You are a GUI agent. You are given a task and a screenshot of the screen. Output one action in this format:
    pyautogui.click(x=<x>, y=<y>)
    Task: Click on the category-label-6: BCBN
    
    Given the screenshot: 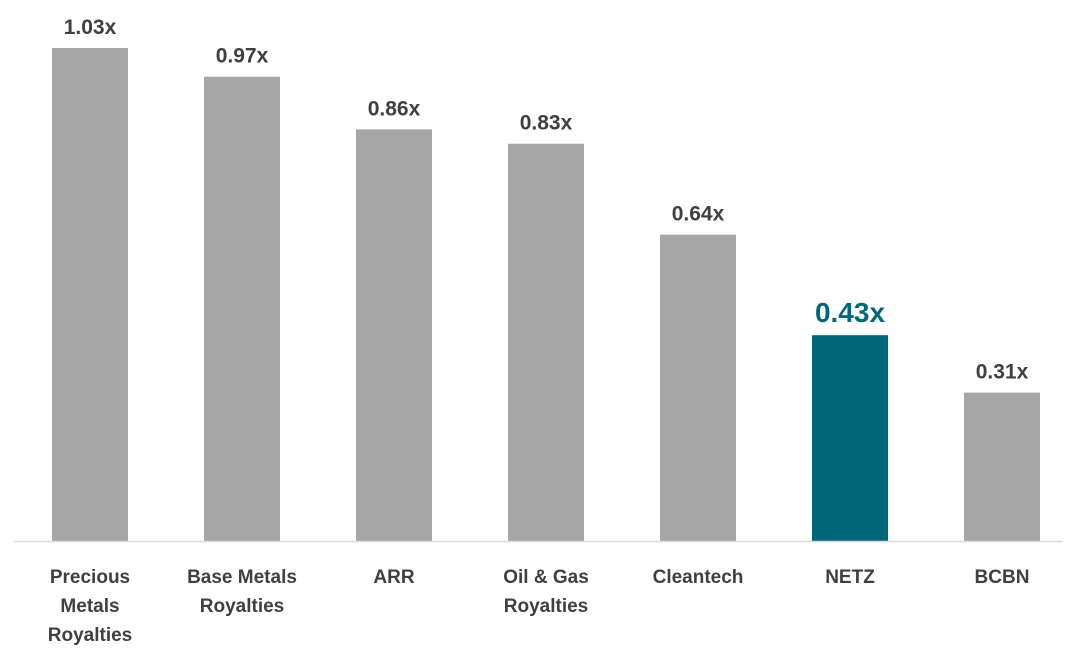 What is the action you would take?
    pyautogui.click(x=1002, y=577)
    